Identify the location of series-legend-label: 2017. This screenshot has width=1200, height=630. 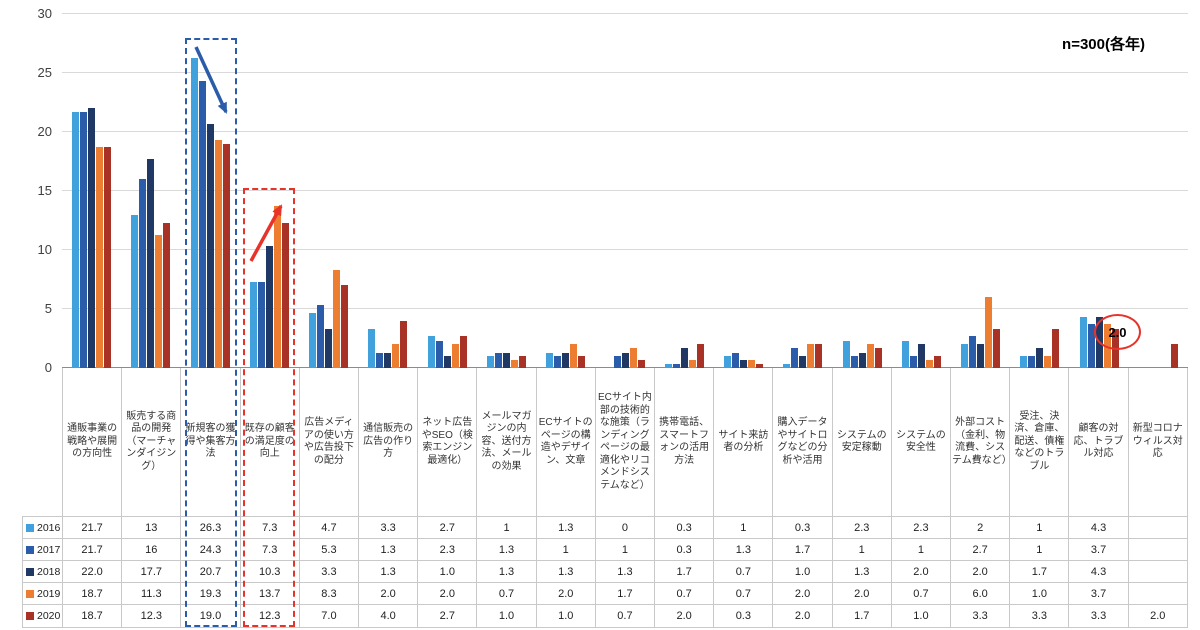
(43, 549).